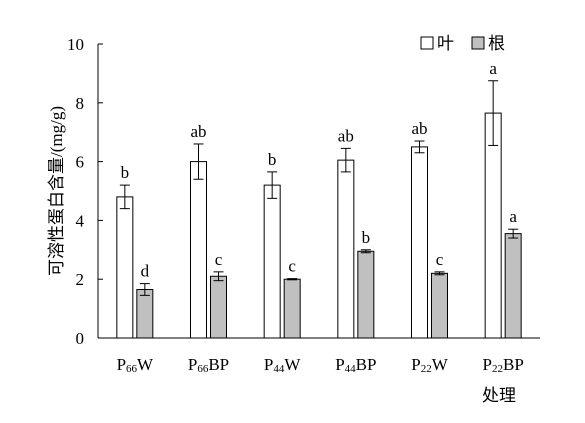  Describe the element at coordinates (56, 191) in the screenshot. I see `y-axis-label: 可溶性蛋白含量/(mg/g)` at that location.